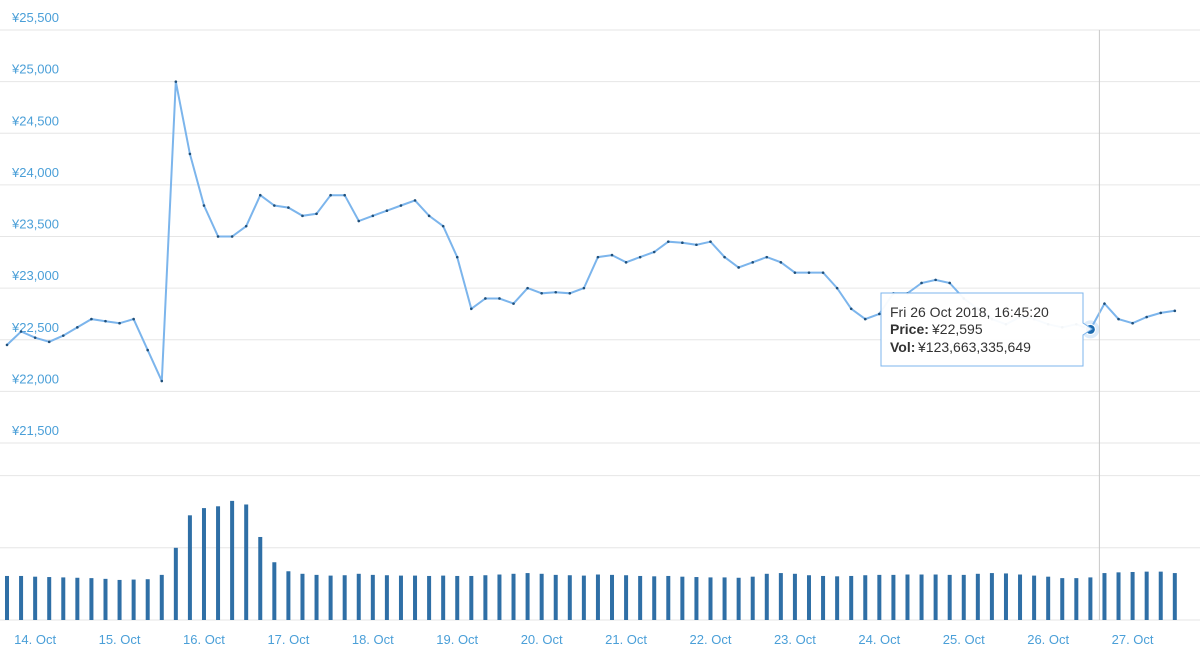 The height and width of the screenshot is (664, 1200). What do you see at coordinates (1133, 639) in the screenshot?
I see `x-tick-label: 27. Oct` at bounding box center [1133, 639].